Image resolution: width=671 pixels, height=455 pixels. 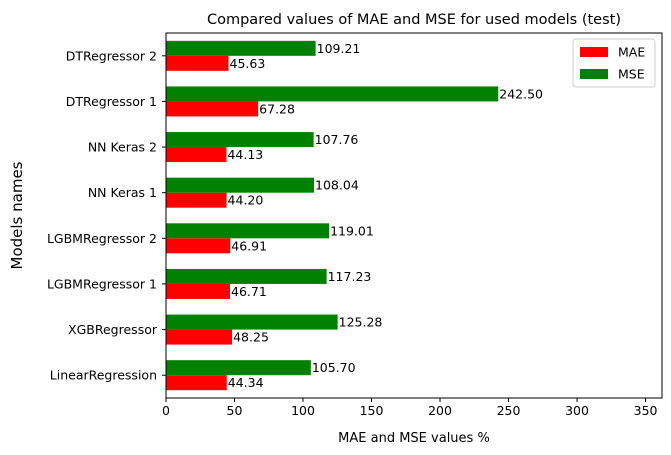 I want to click on data-label-mae: 44.20, so click(x=246, y=200).